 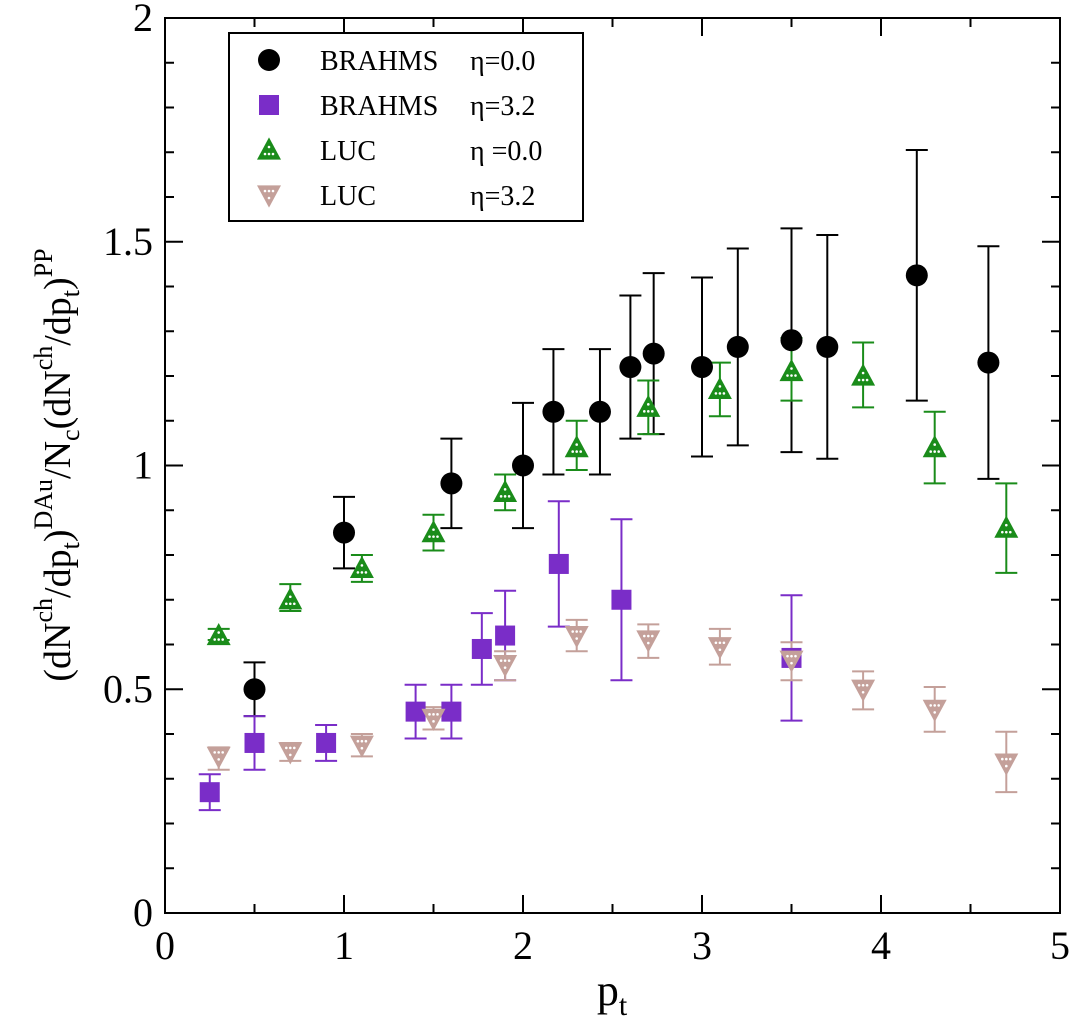 What do you see at coordinates (165, 945) in the screenshot?
I see `x-tick-label: 0` at bounding box center [165, 945].